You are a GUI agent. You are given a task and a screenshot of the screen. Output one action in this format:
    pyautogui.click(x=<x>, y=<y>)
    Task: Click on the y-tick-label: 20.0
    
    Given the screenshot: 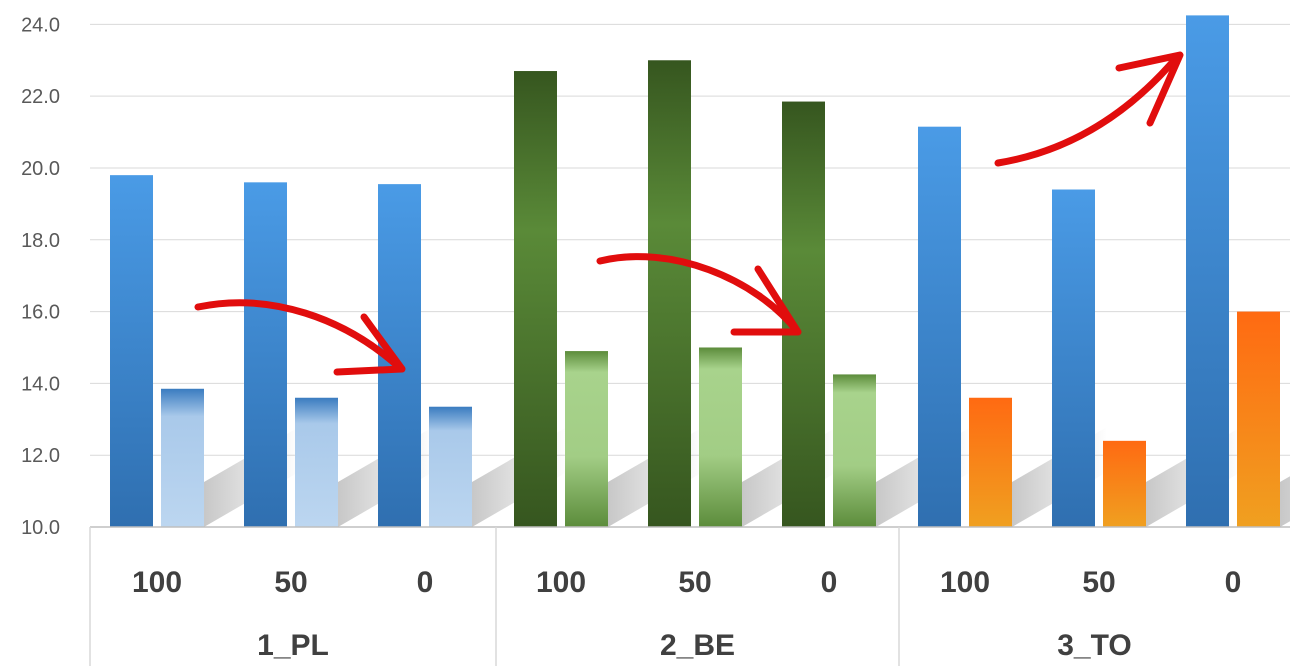 What is the action you would take?
    pyautogui.click(x=40, y=169)
    